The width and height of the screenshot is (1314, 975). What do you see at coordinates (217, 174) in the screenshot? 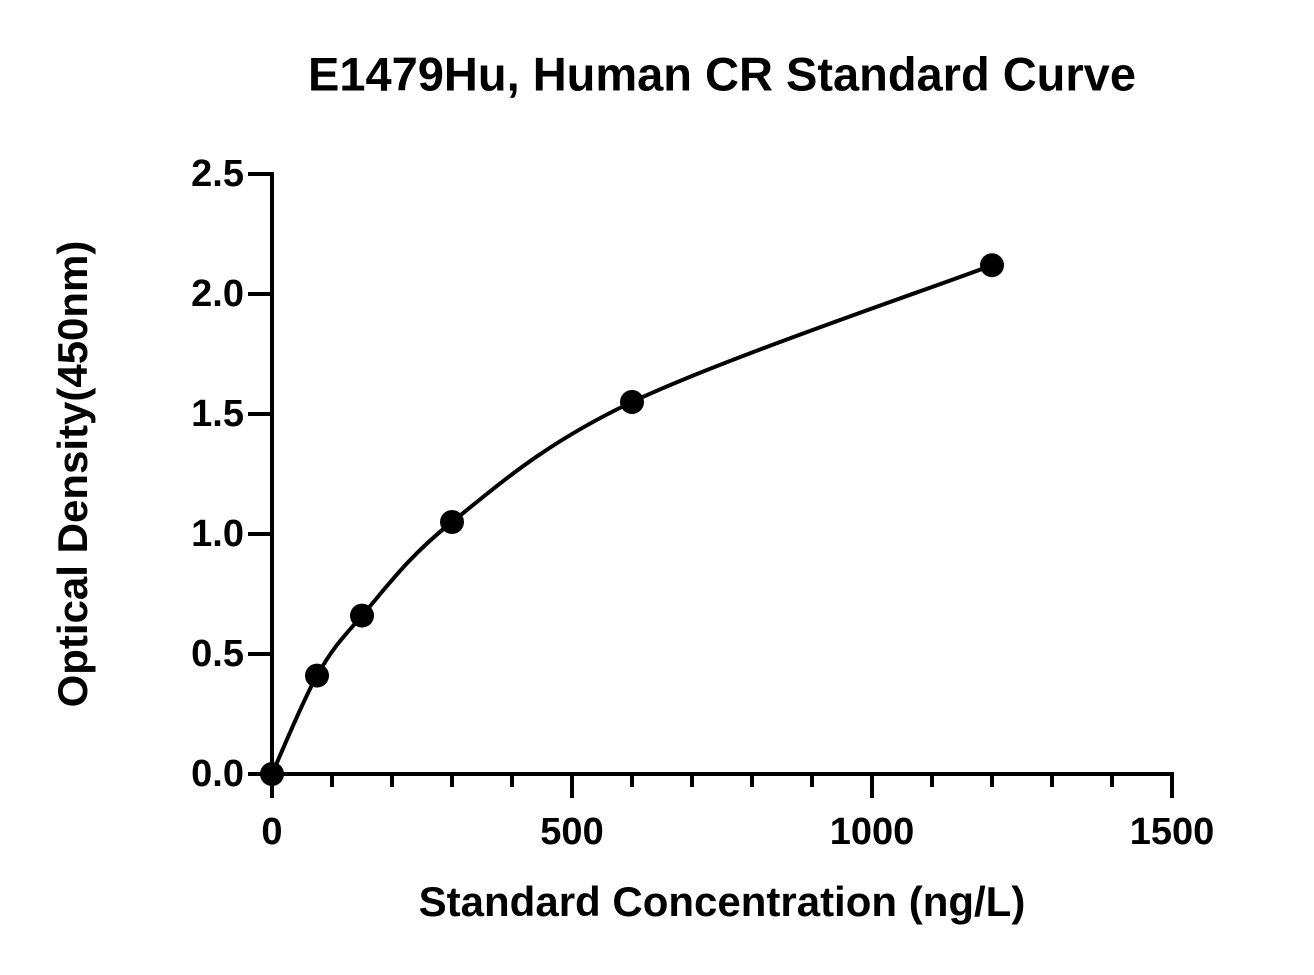
I see `y-tick-label: 2.5` at bounding box center [217, 174].